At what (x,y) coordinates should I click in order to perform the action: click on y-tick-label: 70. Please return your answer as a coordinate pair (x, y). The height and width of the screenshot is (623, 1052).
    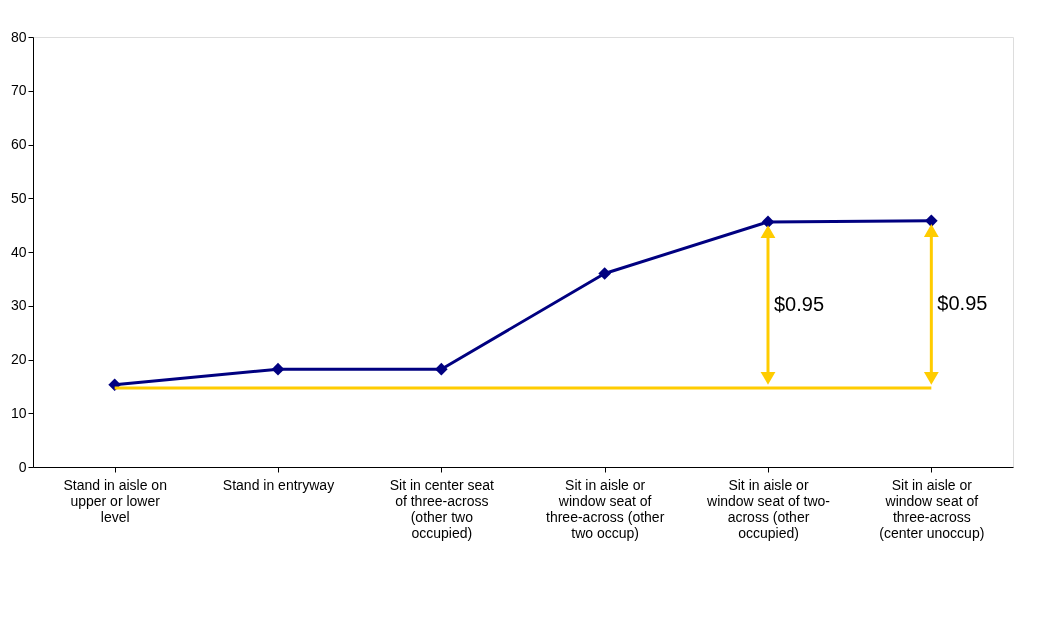
    Looking at the image, I should click on (18, 90).